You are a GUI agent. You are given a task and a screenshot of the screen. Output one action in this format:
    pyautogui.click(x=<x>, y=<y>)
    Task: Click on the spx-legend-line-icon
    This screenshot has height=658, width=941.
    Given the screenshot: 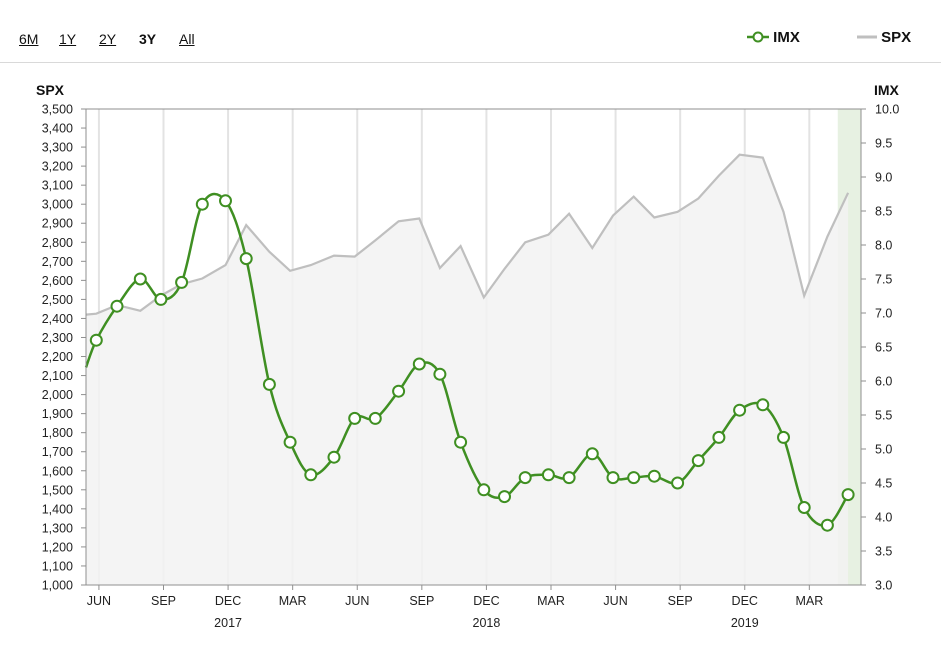 What is the action you would take?
    pyautogui.click(x=867, y=37)
    